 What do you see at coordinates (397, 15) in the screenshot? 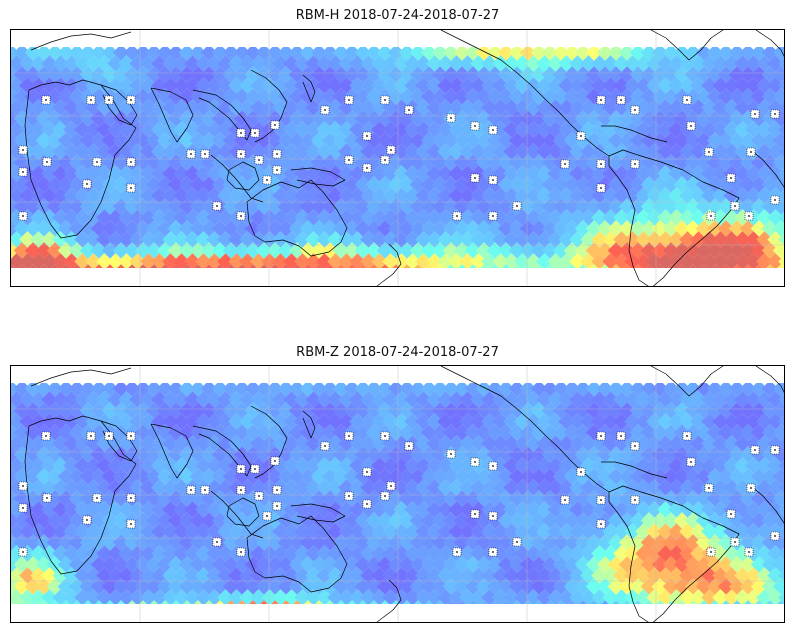
I see `panel-title-h: RBM-H 2018-07-24-2018-07-27` at bounding box center [397, 15].